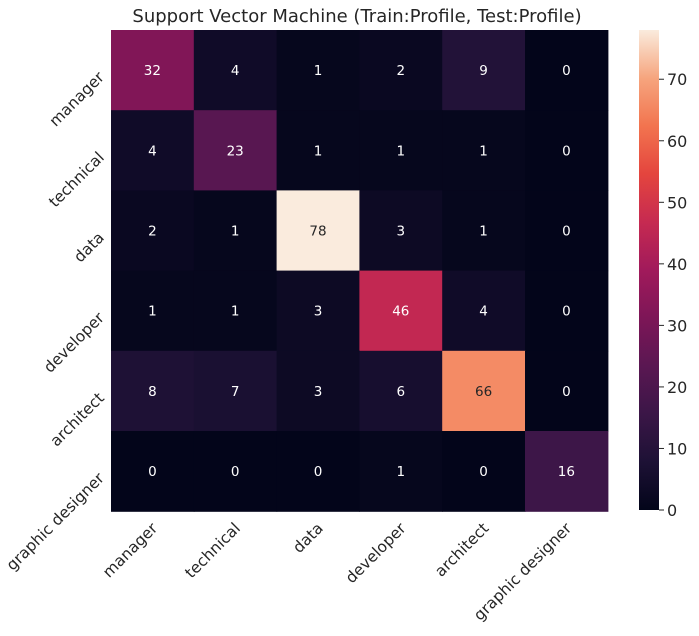  What do you see at coordinates (673, 295) in the screenshot?
I see `colorbar-tick-labels: 0 10 20 30 40 50 60 70` at bounding box center [673, 295].